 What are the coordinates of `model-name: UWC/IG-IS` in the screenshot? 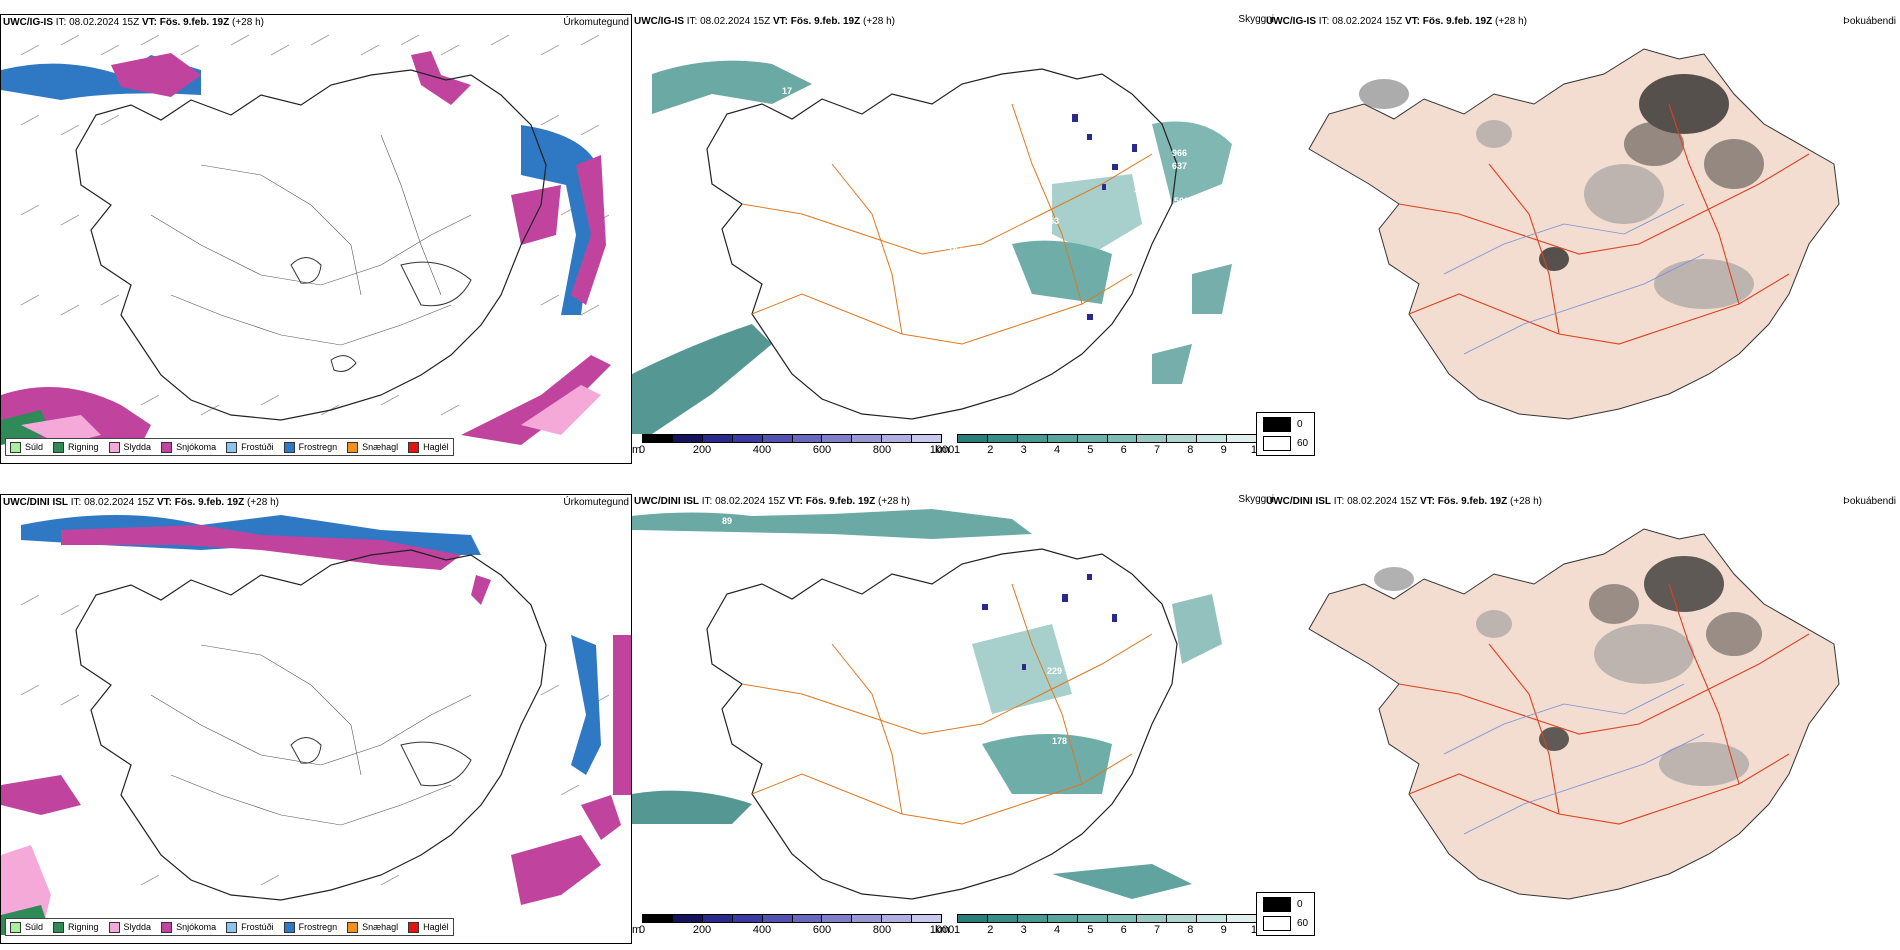 It's located at (659, 21).